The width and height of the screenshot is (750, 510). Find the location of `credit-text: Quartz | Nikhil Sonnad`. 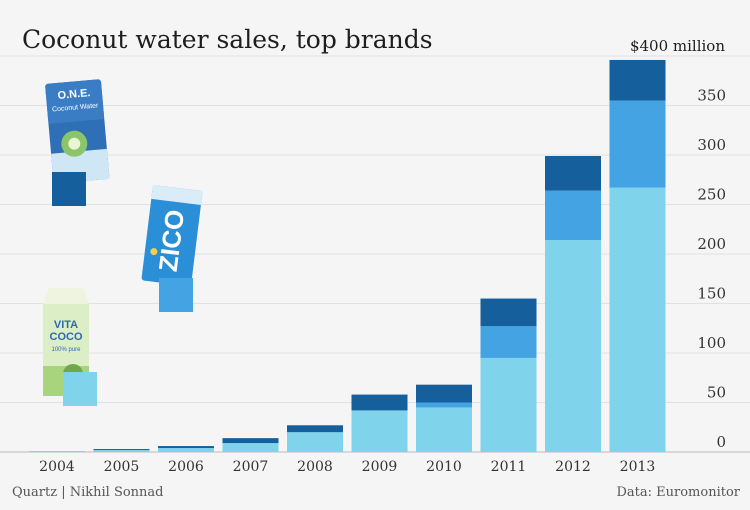

credit-text: Quartz | Nikhil Sonnad is located at coordinates (88, 492).